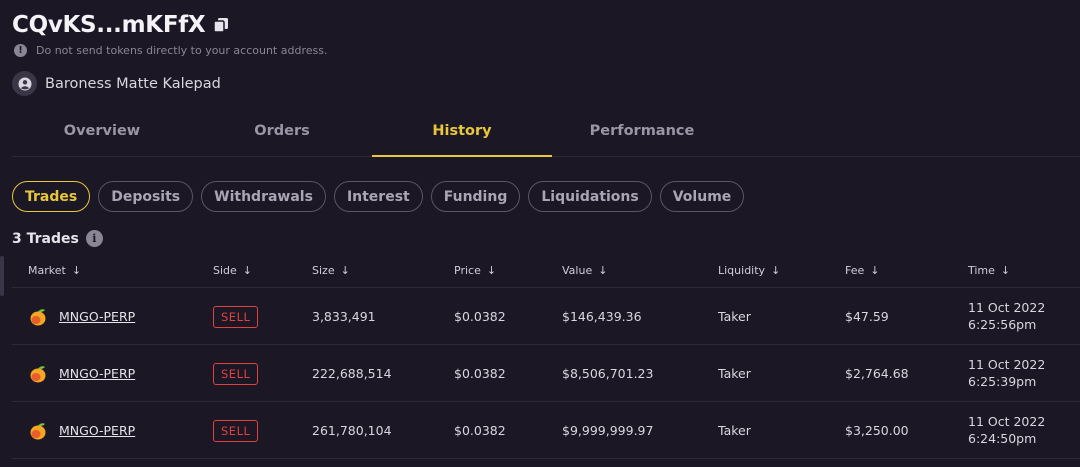  I want to click on tab-orders: Orders, so click(282, 131).